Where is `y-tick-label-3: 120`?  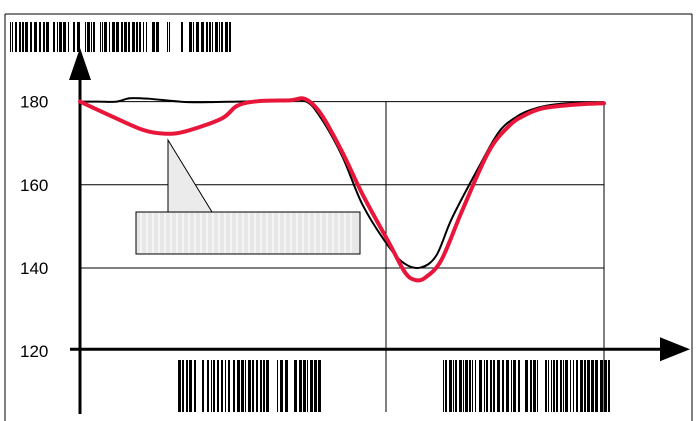 y-tick-label-3: 120 is located at coordinates (34, 351).